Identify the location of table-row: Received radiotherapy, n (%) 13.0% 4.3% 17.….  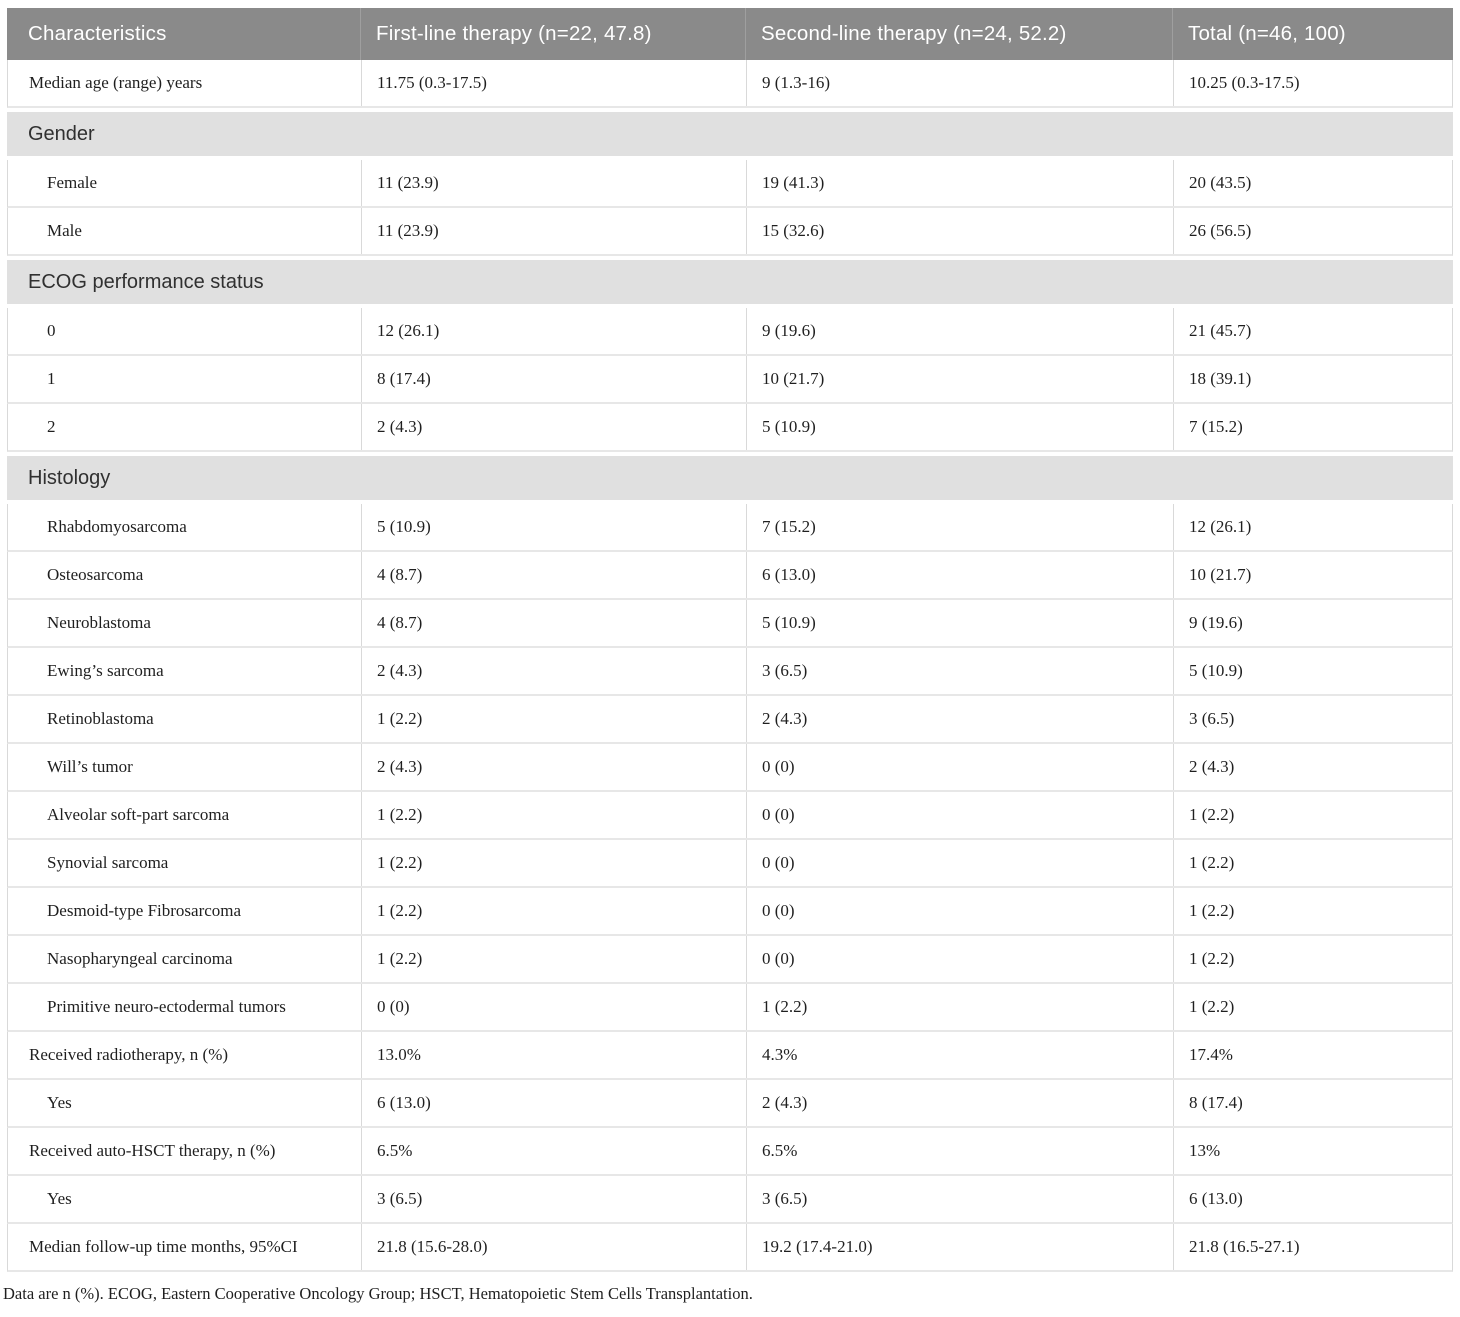
(730, 1056).